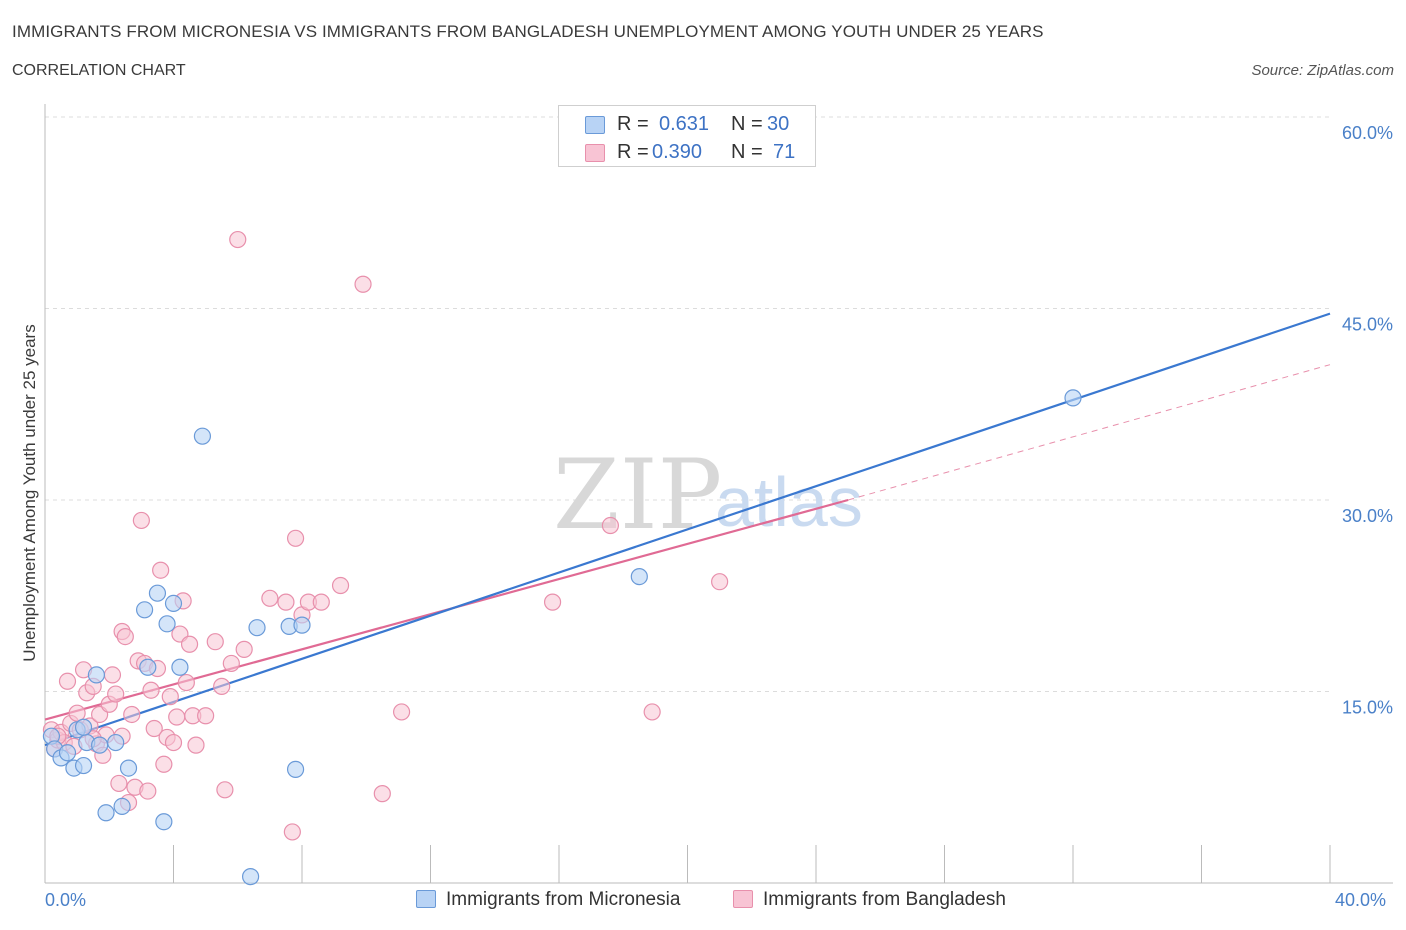 The height and width of the screenshot is (930, 1406). What do you see at coordinates (677, 152) in the screenshot?
I see `bangladesh-r-value: 0.390` at bounding box center [677, 152].